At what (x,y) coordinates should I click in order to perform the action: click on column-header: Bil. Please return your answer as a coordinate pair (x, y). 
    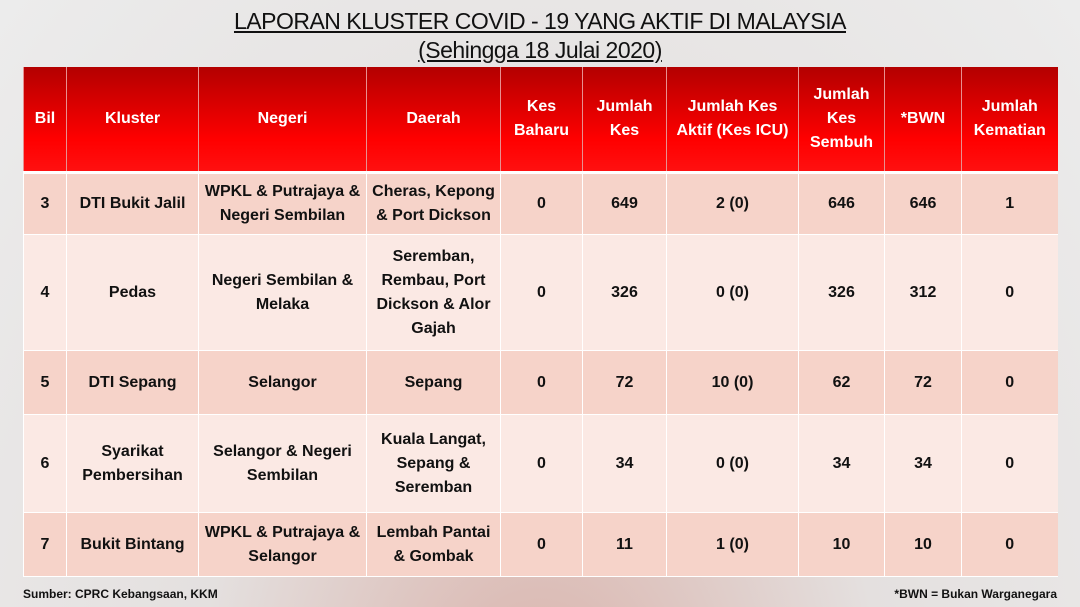
    Looking at the image, I should click on (45, 120).